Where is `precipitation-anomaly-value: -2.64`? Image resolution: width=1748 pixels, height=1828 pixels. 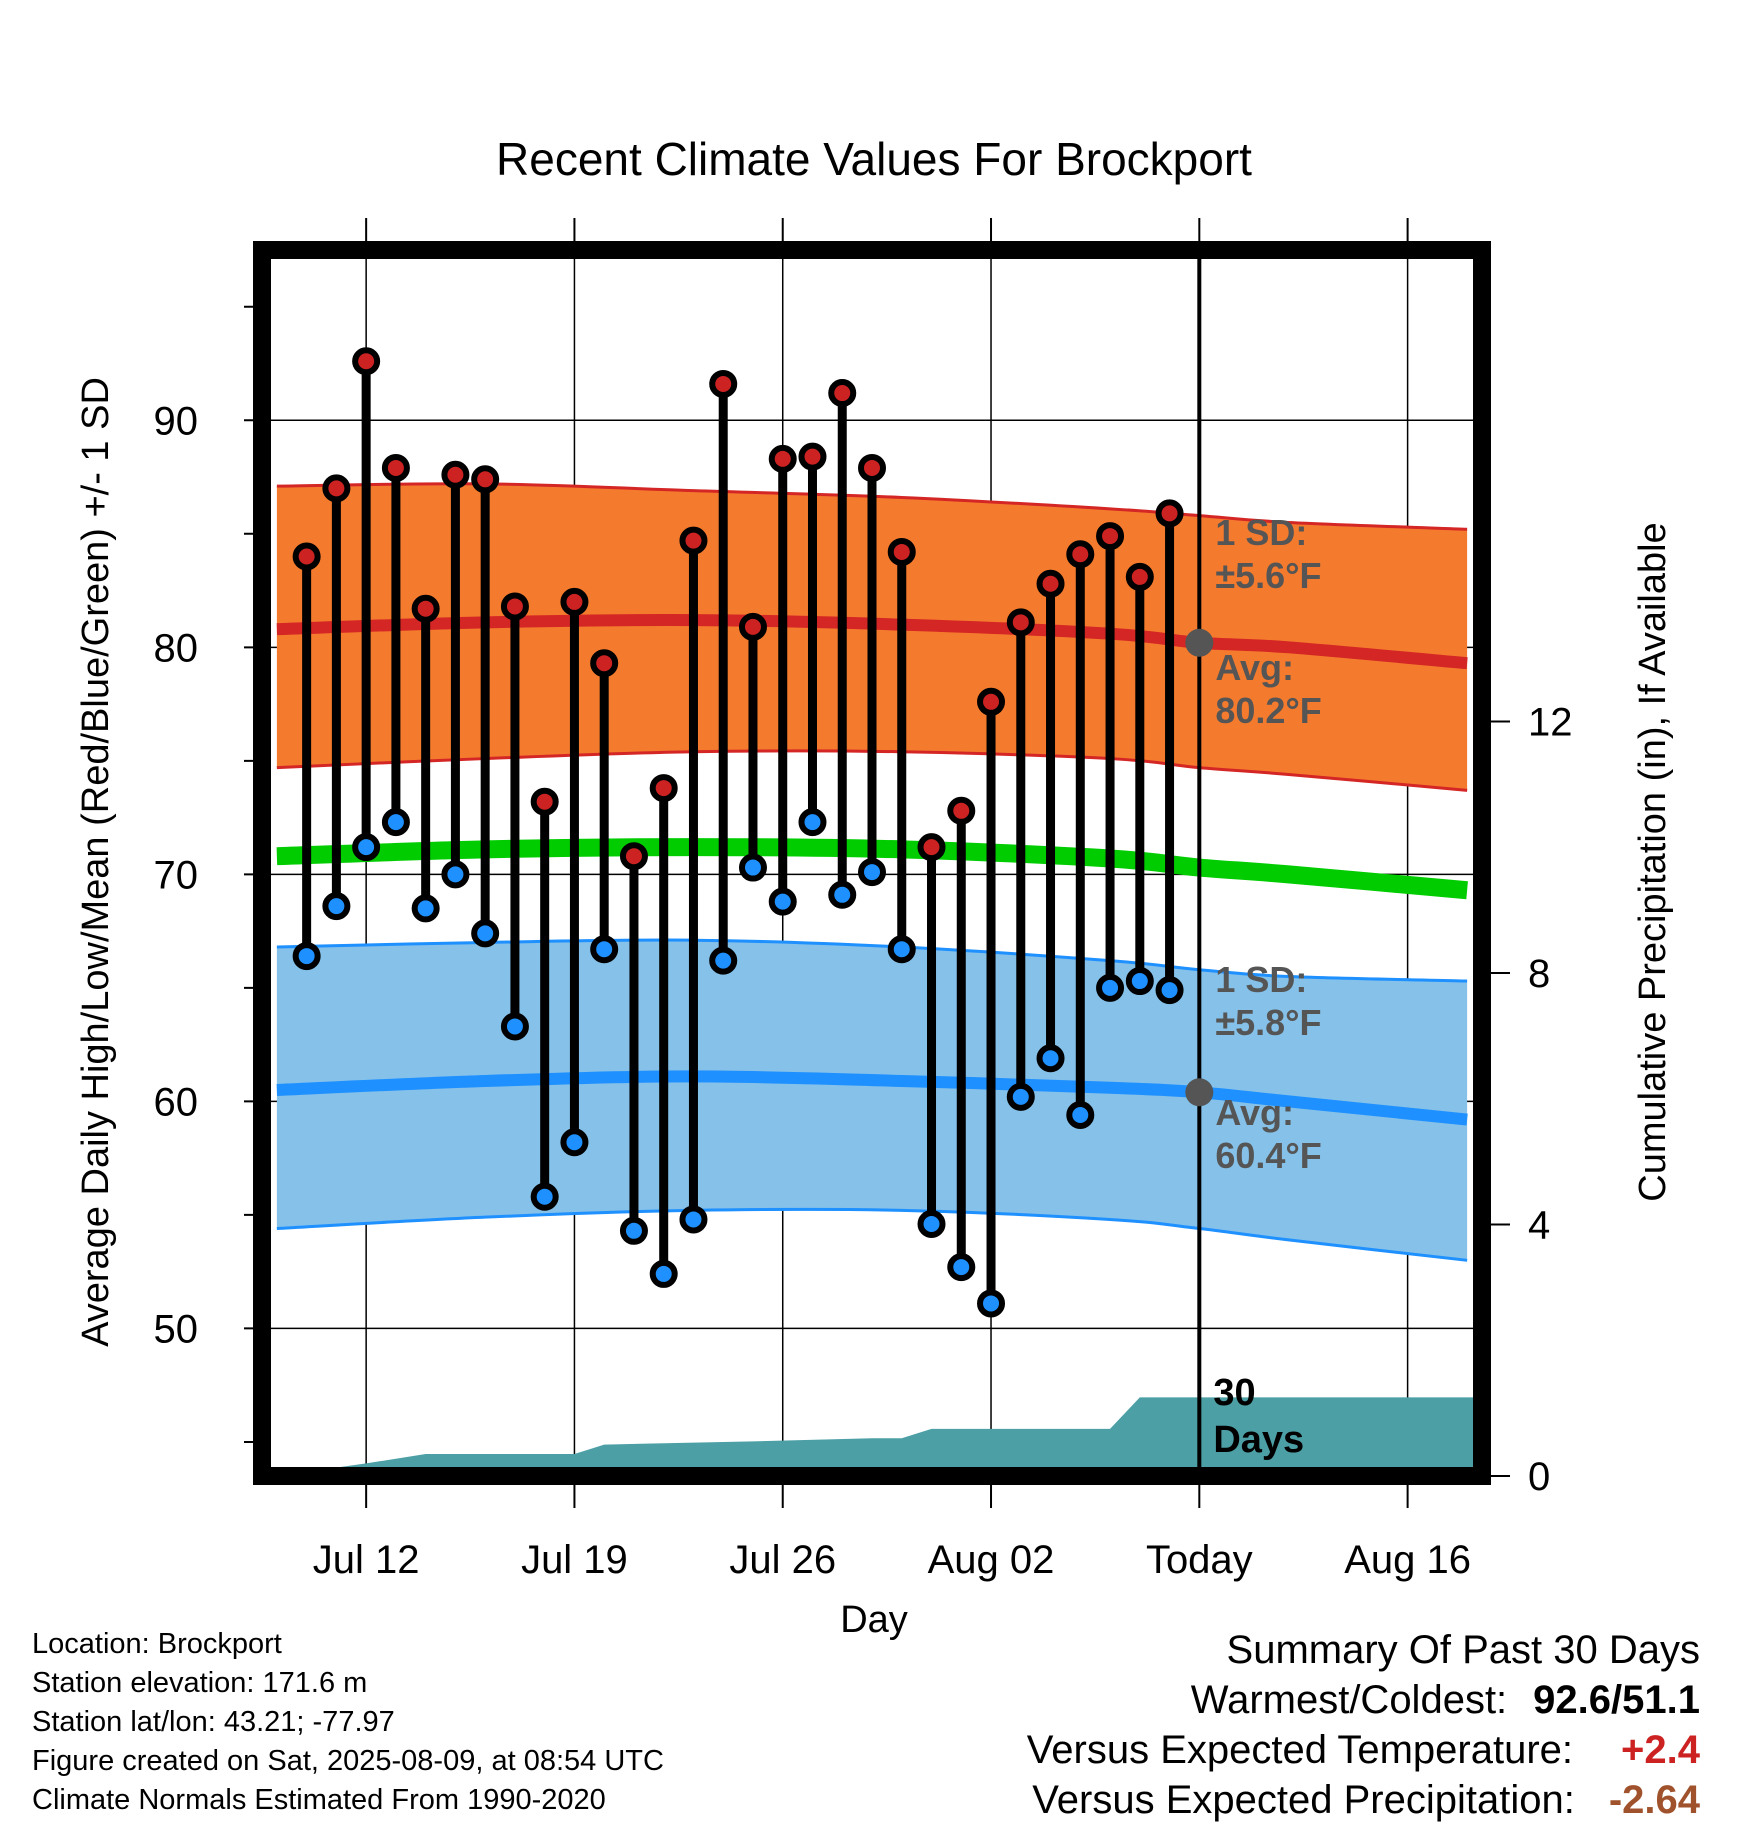
precipitation-anomaly-value: -2.64 is located at coordinates (1654, 1800).